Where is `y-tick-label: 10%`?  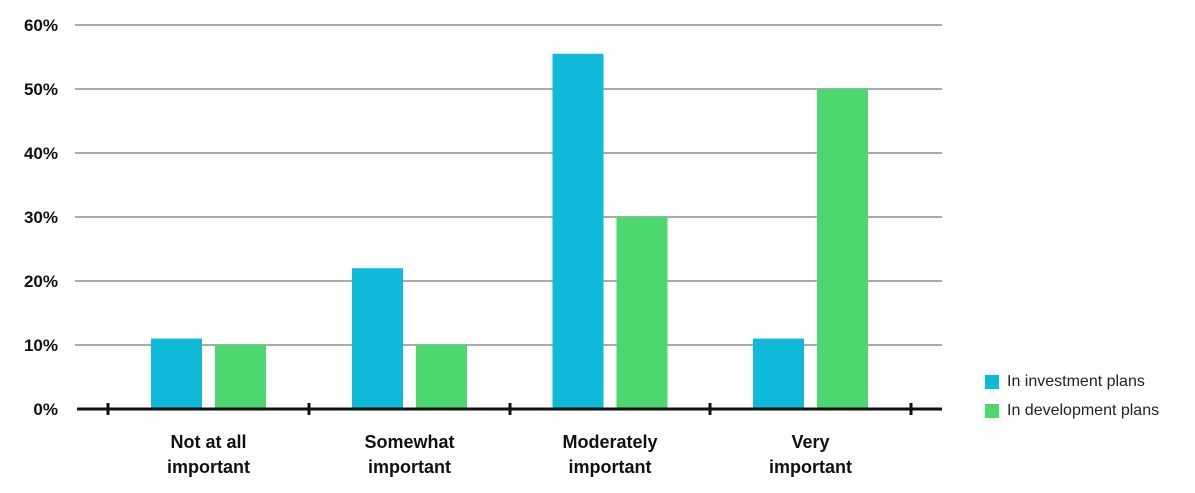 y-tick-label: 10% is located at coordinates (41, 345).